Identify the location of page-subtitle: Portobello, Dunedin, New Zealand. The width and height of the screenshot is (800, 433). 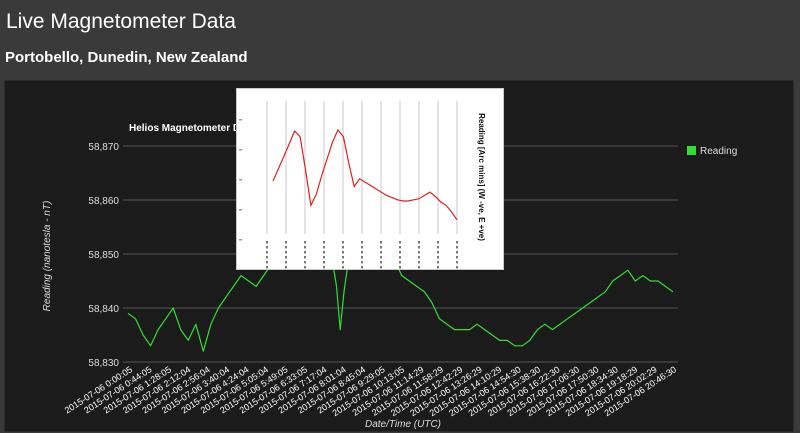
(126, 57).